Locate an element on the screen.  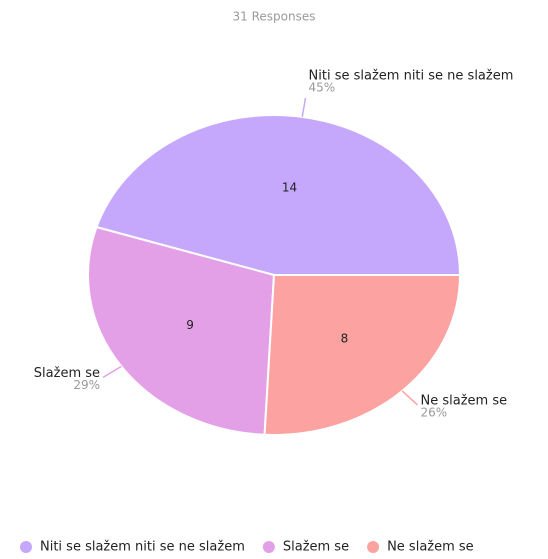
legend-label: Ne slažem se is located at coordinates (430, 547).